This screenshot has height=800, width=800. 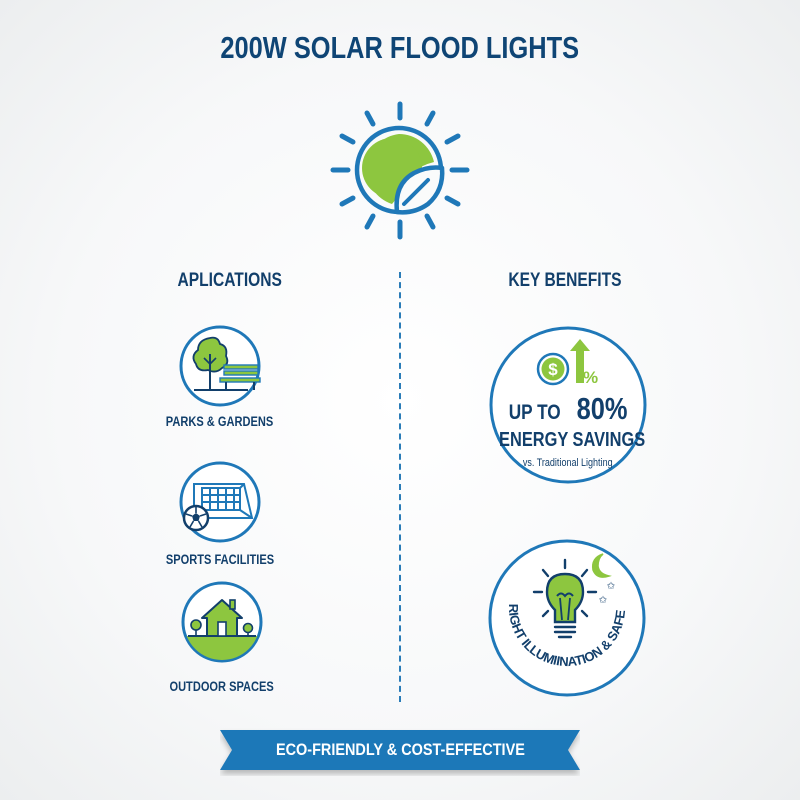 I want to click on benefit-illumination-safety: ✩ ✩ BRIGHT ILLUMIINATION & SAFETY, so click(x=564, y=612).